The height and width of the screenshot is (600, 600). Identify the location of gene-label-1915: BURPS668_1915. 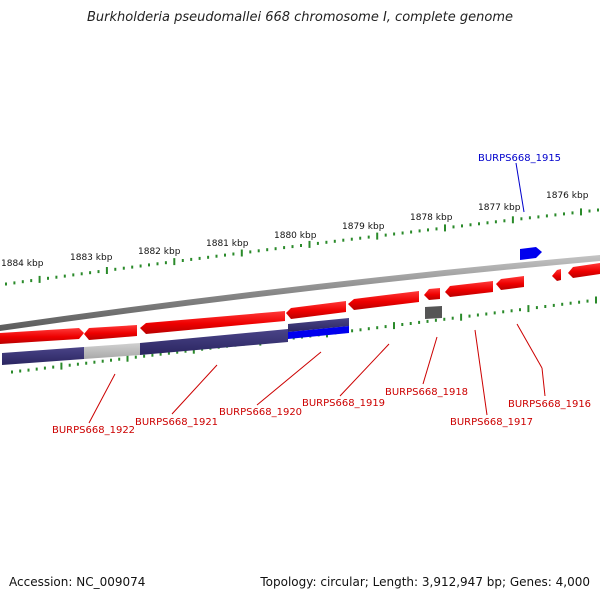
(519, 158).